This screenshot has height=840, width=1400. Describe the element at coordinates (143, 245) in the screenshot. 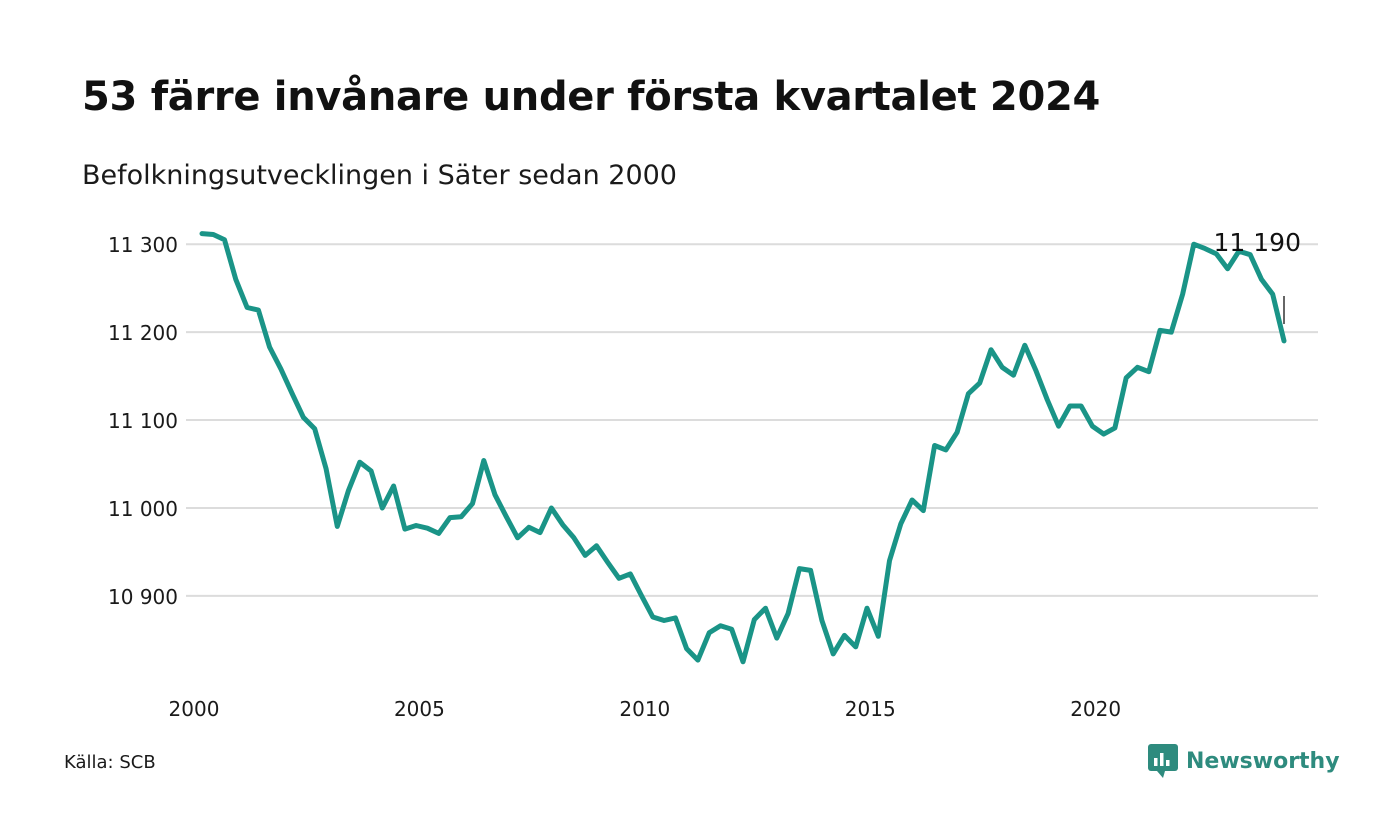

I see `y-tick-label: 11 300` at that location.